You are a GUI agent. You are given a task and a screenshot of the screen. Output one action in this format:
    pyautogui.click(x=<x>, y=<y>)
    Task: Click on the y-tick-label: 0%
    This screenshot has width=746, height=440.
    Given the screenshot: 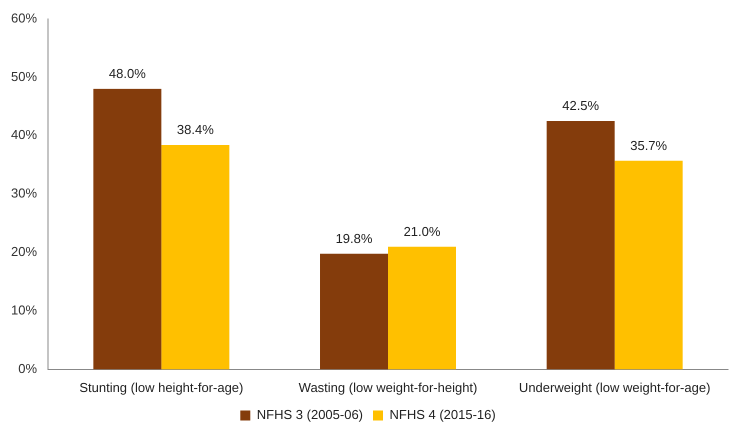 What is the action you would take?
    pyautogui.click(x=28, y=368)
    